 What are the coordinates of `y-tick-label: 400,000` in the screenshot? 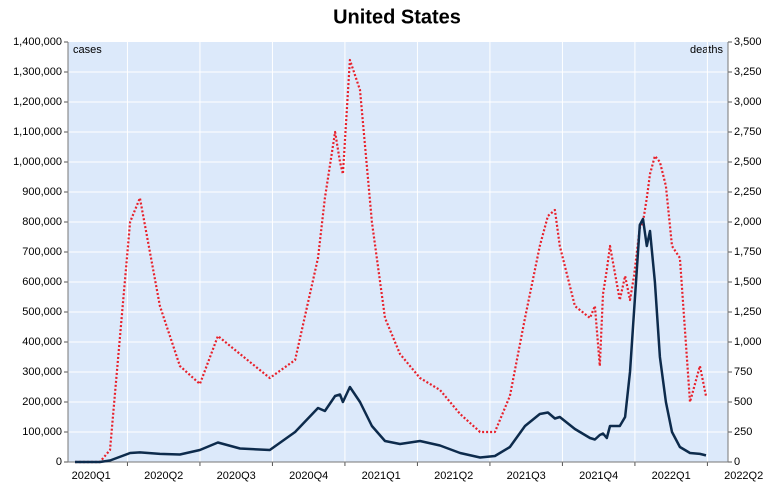 It's located at (42, 342).